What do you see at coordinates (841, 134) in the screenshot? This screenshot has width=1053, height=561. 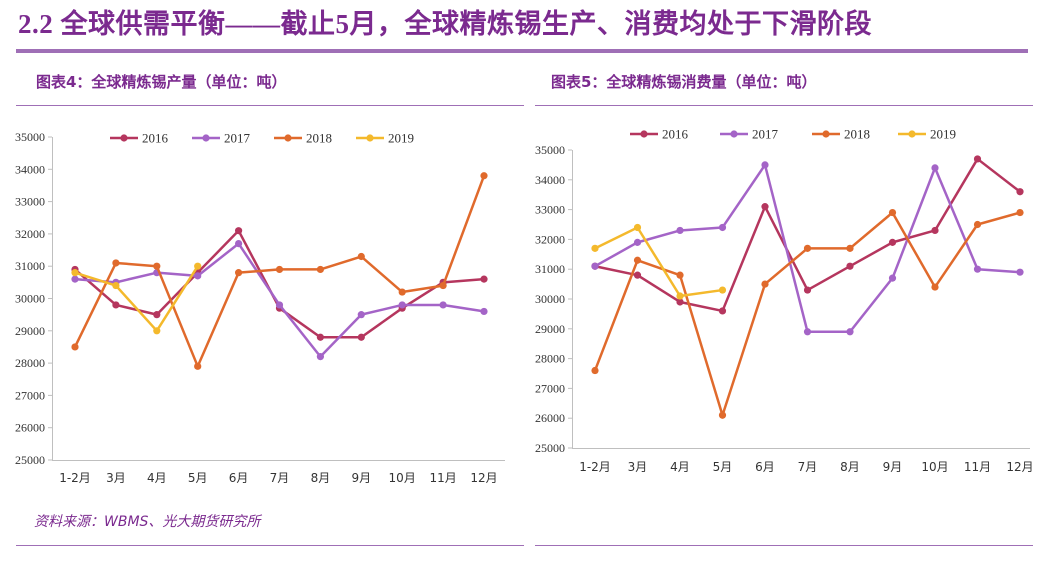 I see `legend-item-2018: 2018` at bounding box center [841, 134].